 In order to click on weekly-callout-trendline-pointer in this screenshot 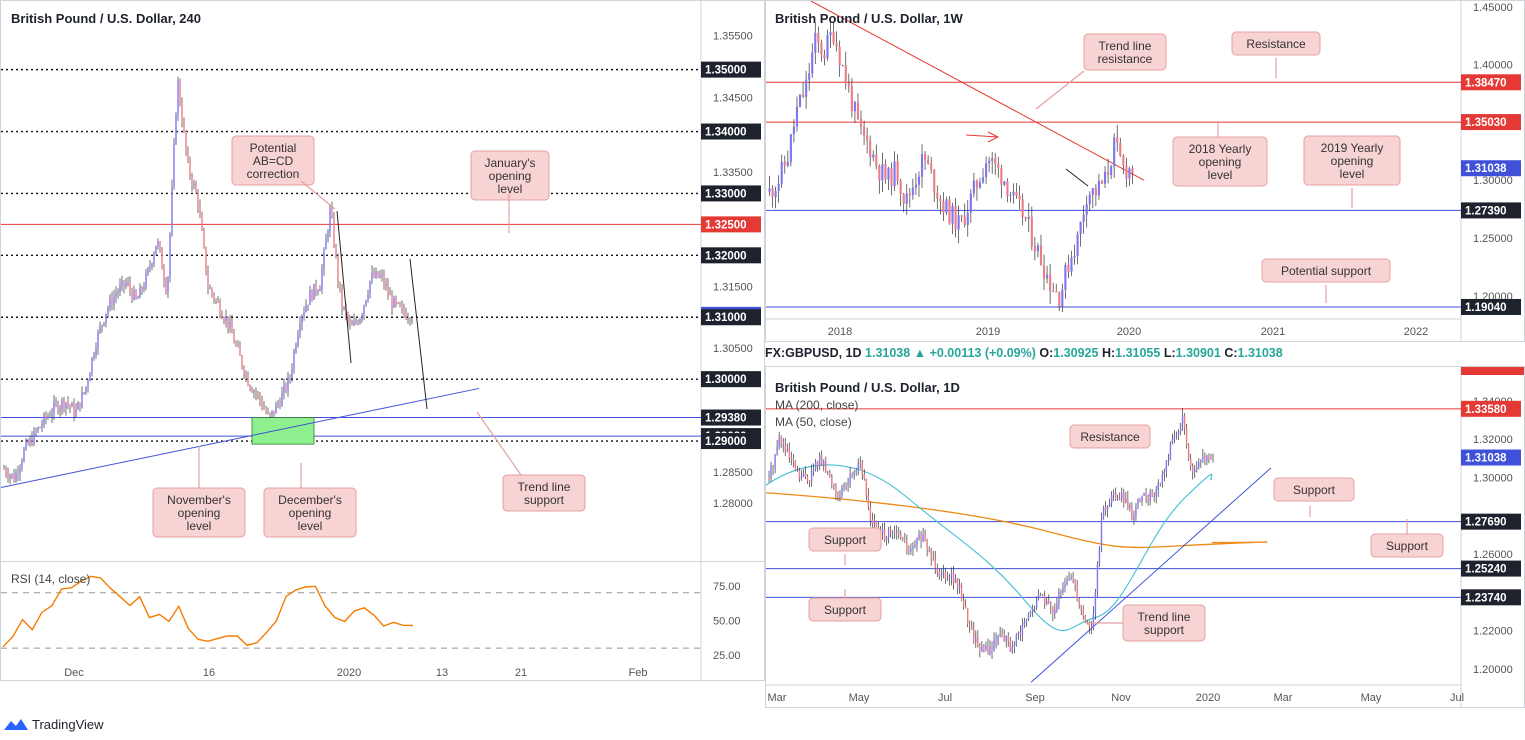, I will do `click(1060, 90)`.